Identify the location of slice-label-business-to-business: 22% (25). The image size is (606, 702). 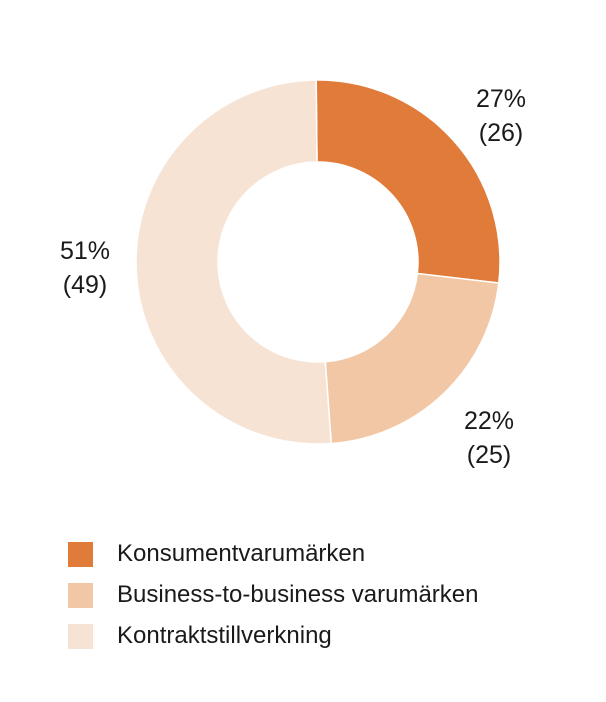
(489, 438).